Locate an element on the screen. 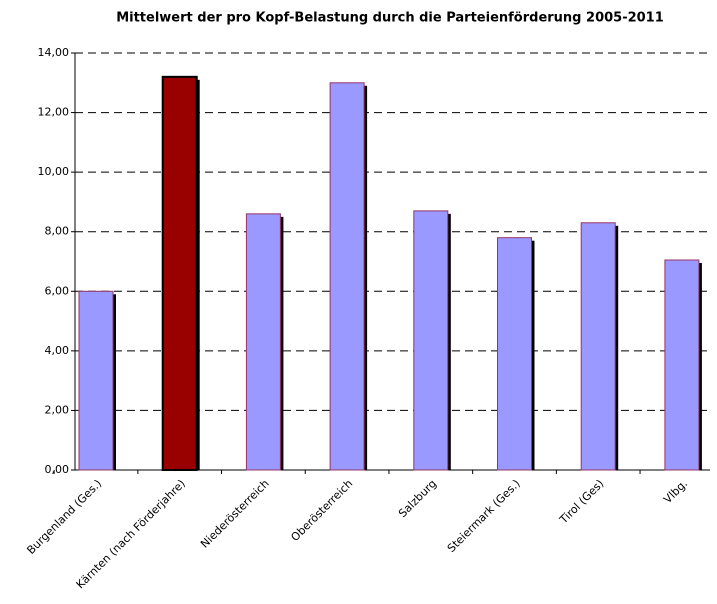  x-tick-label: Oberösterreich is located at coordinates (321, 510).